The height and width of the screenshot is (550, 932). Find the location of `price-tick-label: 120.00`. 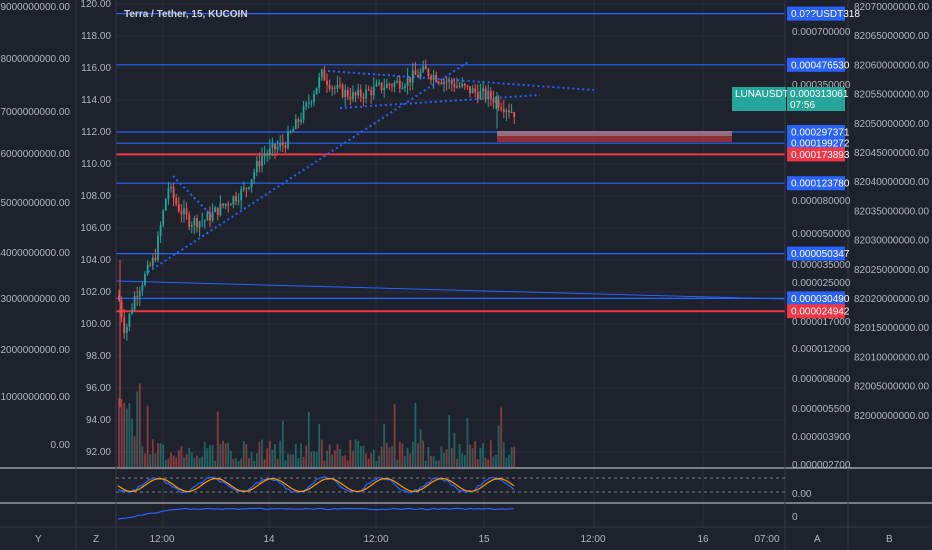

price-tick-label: 120.00 is located at coordinates (95, 5).